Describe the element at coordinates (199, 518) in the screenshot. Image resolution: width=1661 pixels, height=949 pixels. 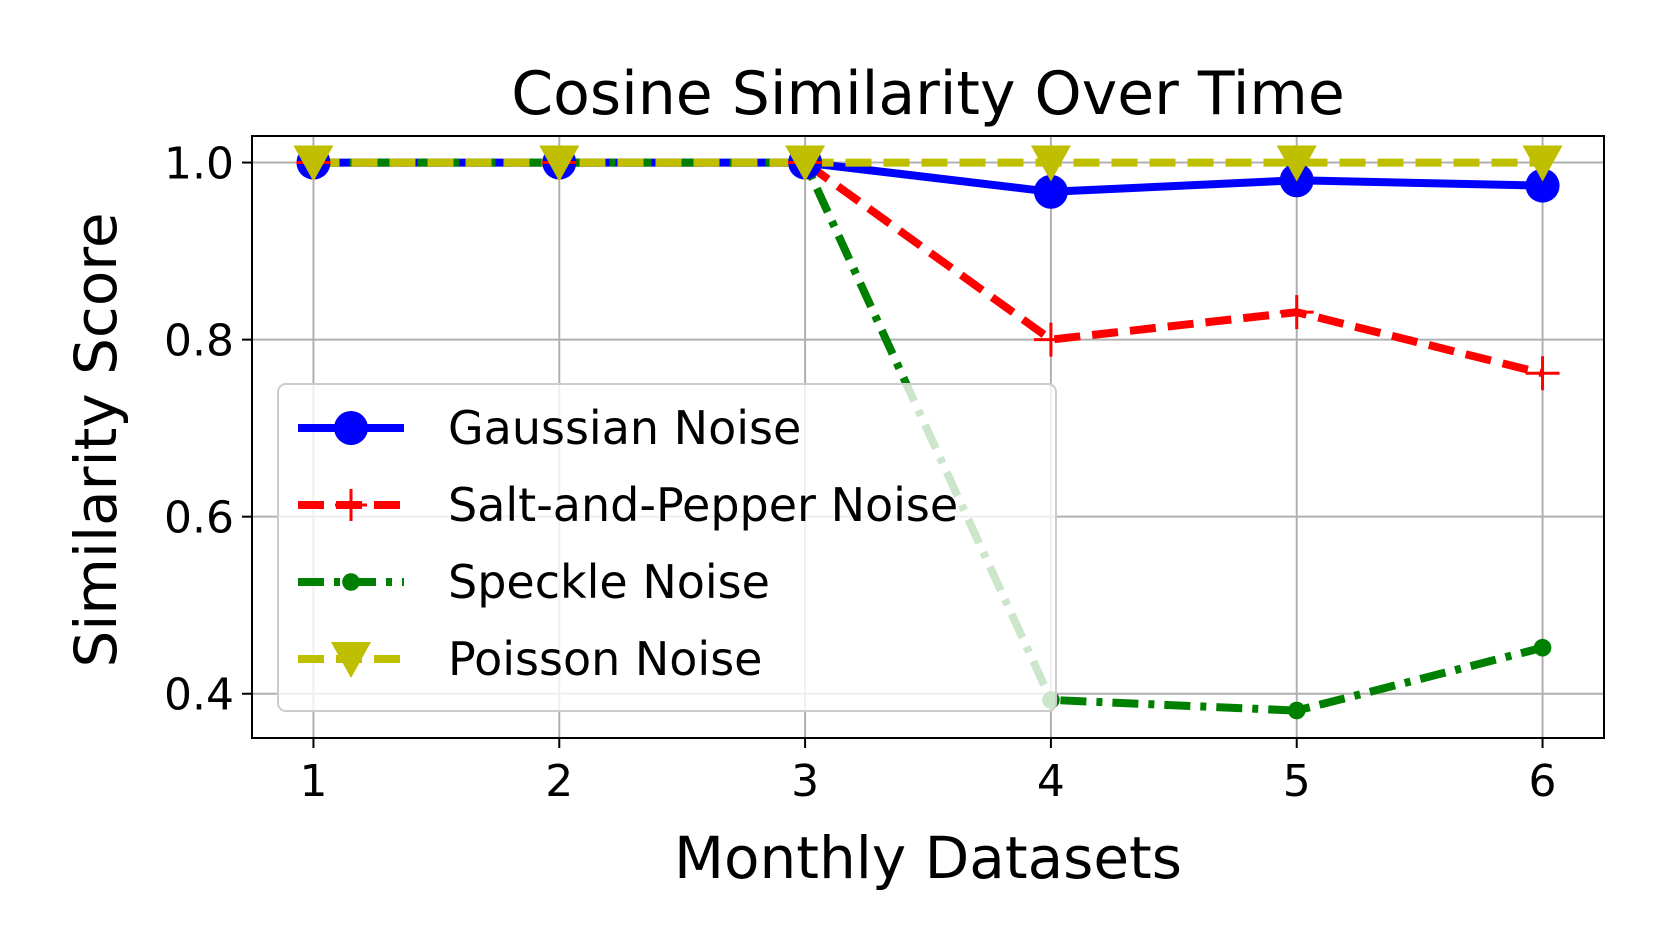
I see `y-tick-label: 0.6` at that location.